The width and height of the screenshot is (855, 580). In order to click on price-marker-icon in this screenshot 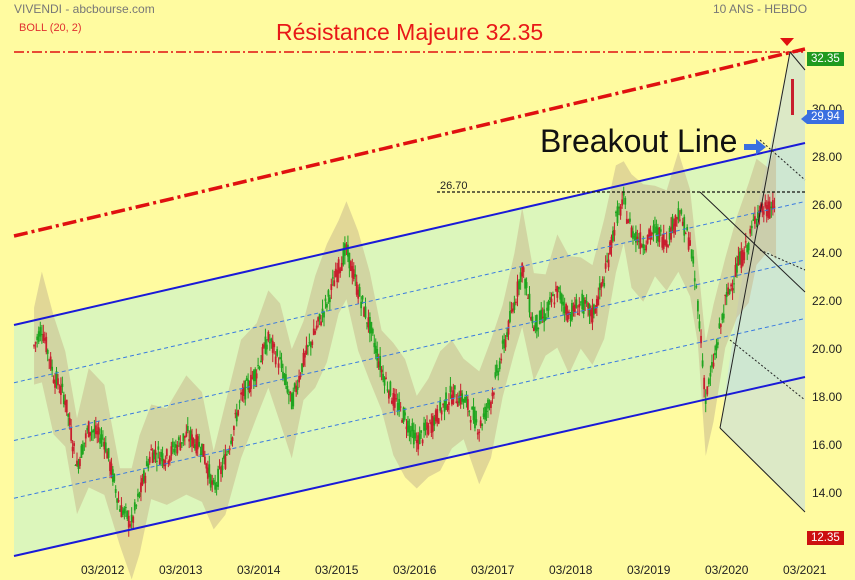, I will do `click(804, 119)`.